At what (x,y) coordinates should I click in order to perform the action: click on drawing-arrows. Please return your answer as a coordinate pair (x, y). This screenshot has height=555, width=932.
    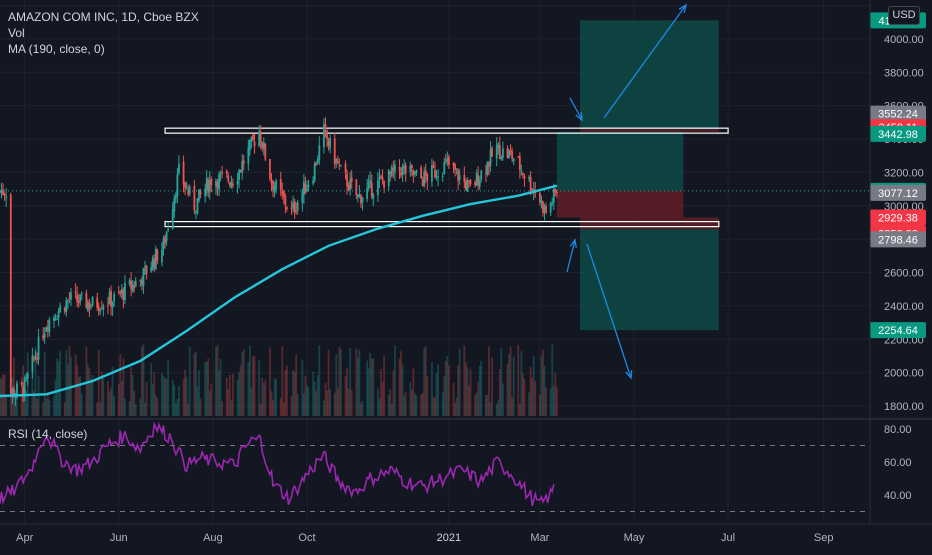
    Looking at the image, I should click on (626, 191).